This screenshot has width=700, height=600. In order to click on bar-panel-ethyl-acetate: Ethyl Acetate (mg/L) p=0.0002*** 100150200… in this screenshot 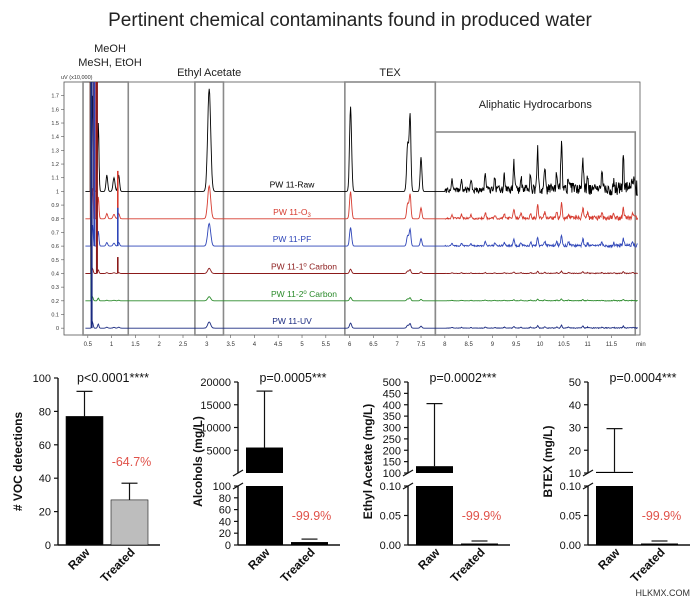, I will do `click(435, 478)`.